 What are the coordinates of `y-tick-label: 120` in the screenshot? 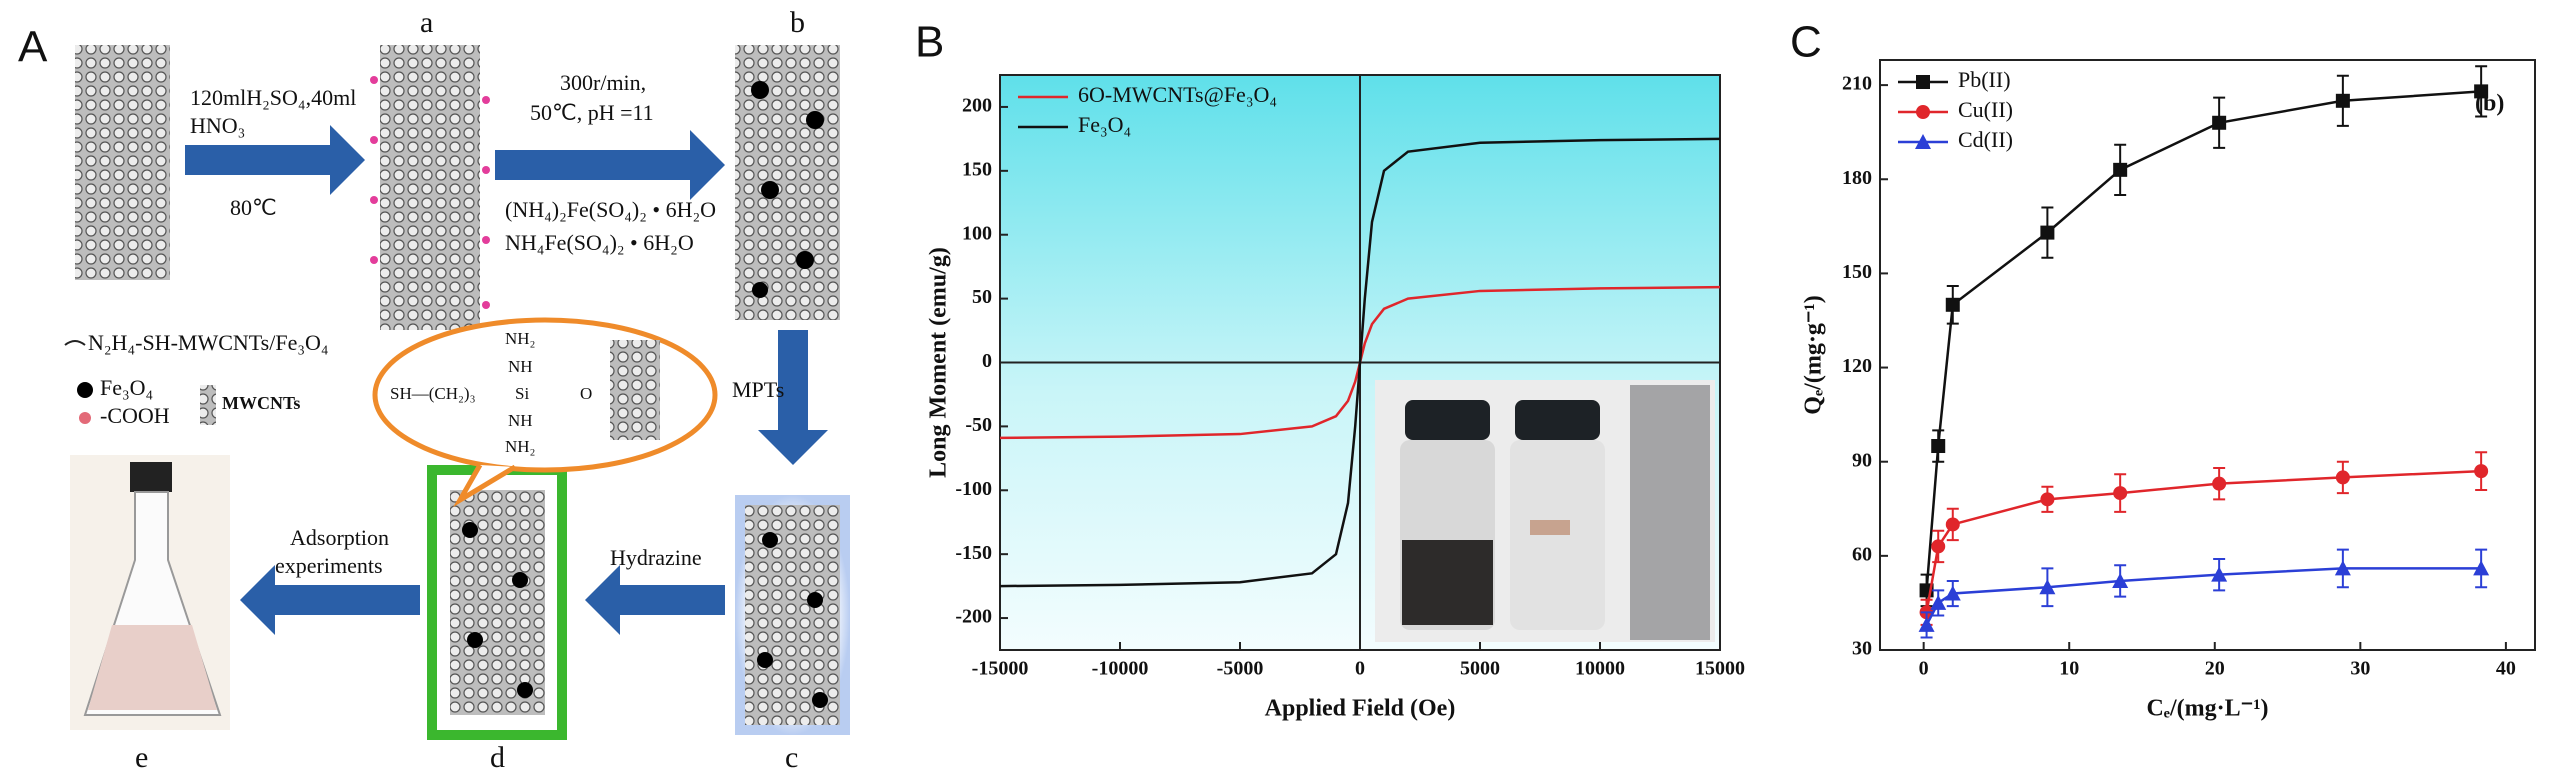 It's located at (1857, 366).